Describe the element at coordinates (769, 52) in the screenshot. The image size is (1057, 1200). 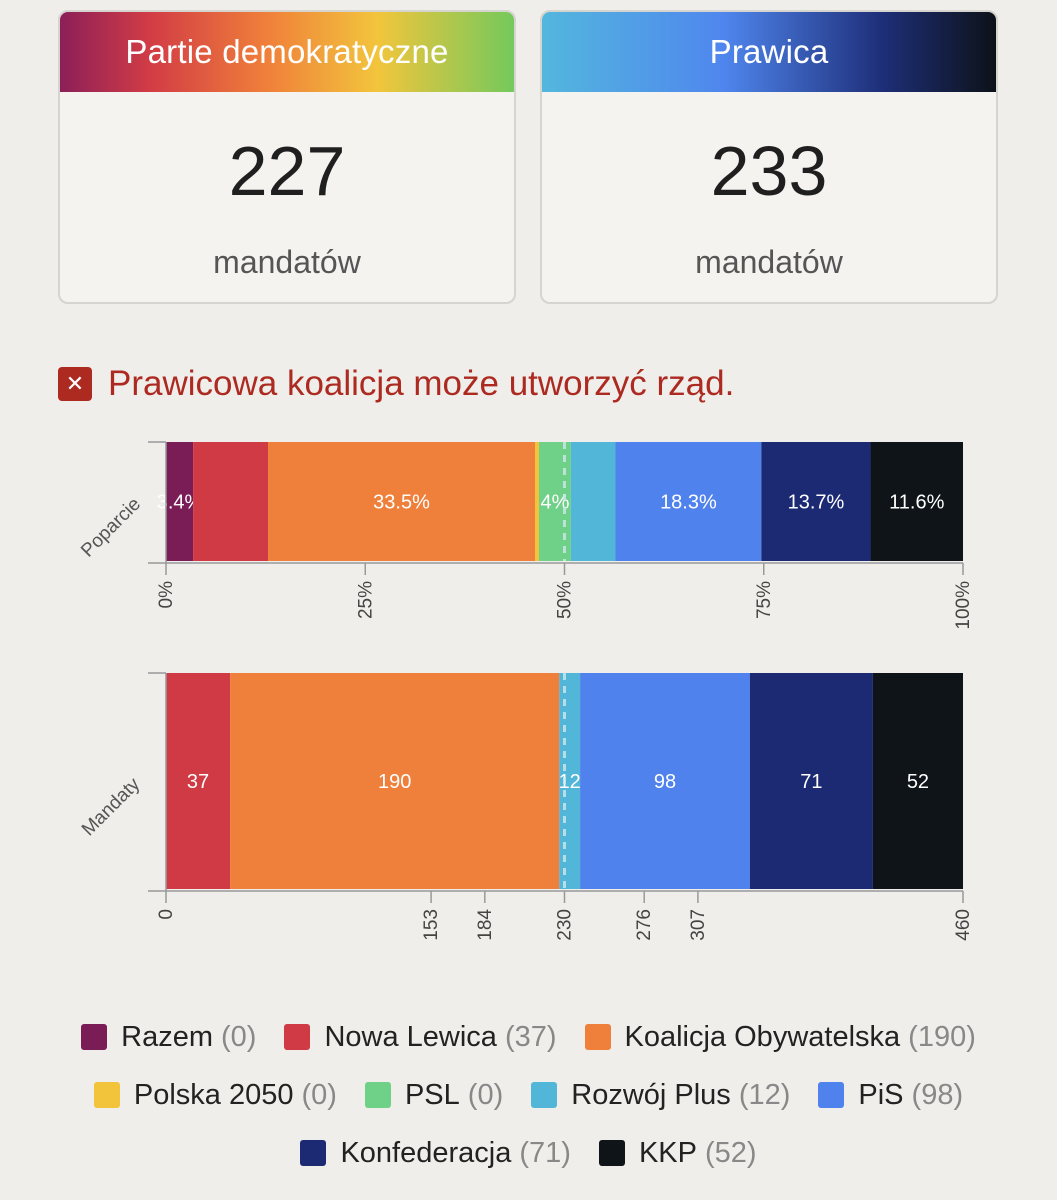
I see `card-title: Prawica` at that location.